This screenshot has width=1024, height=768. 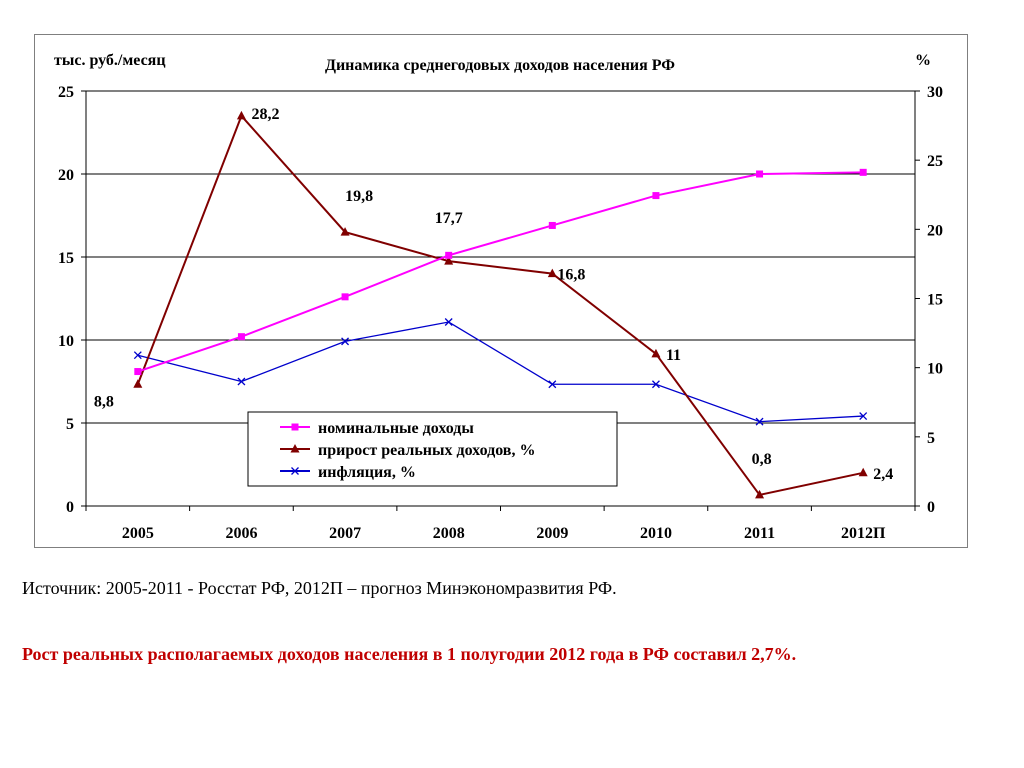 I want to click on x-tick-label: 2008, so click(x=449, y=533).